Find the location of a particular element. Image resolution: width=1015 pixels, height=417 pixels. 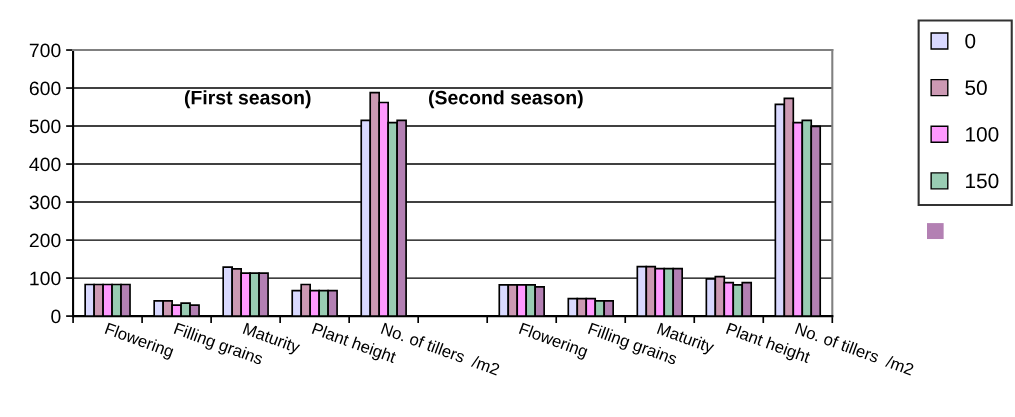

y-tick-label: 700 is located at coordinates (45, 50).